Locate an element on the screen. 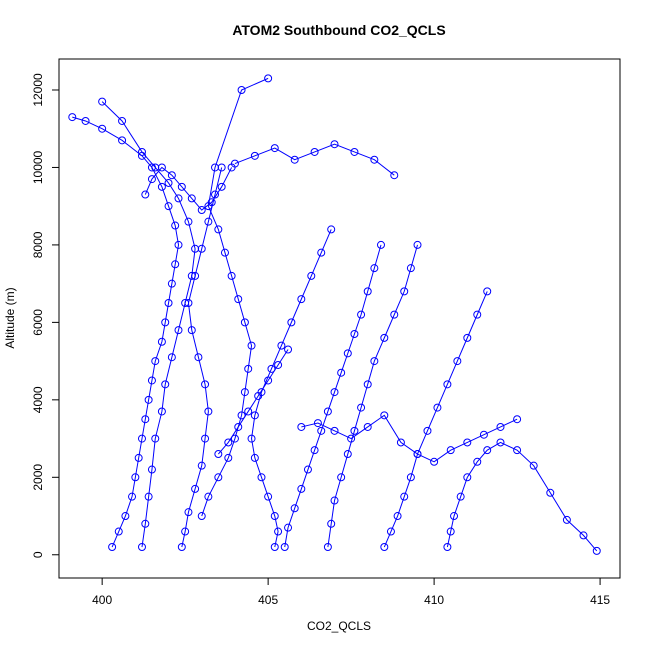 The height and width of the screenshot is (650, 650). y-tick-label: 6000 is located at coordinates (38, 322).